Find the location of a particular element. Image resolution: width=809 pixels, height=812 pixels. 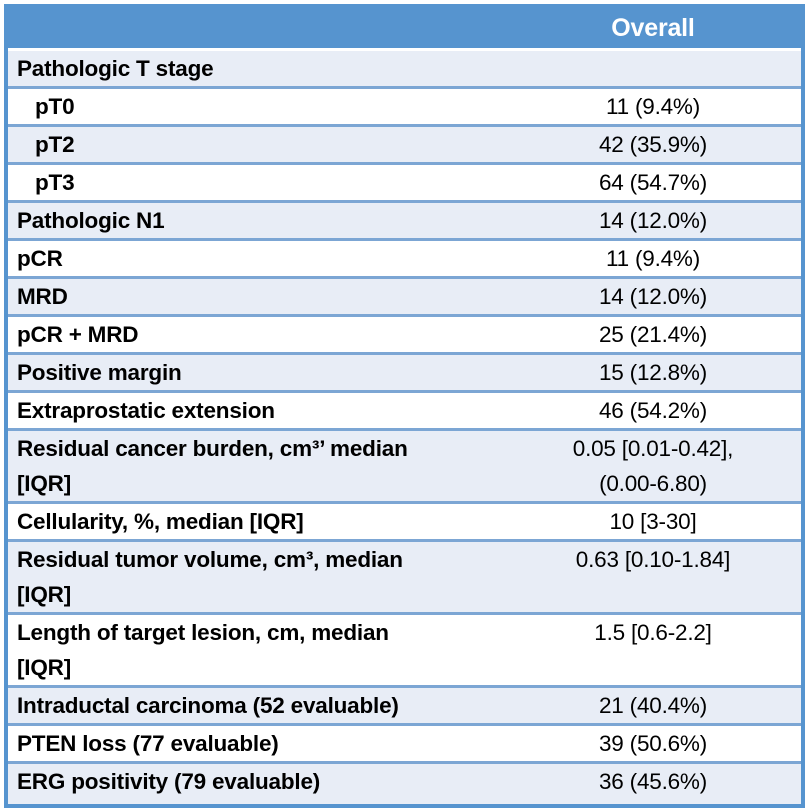

row-label: pT3 is located at coordinates (55, 182).